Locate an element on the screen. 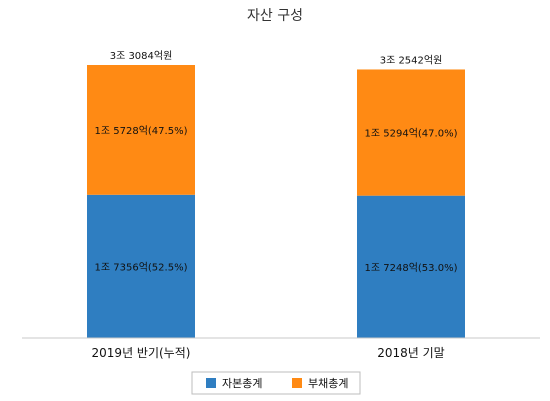 This screenshot has width=550, height=401. bar-total-label: 3조 3084억원 is located at coordinates (141, 56).